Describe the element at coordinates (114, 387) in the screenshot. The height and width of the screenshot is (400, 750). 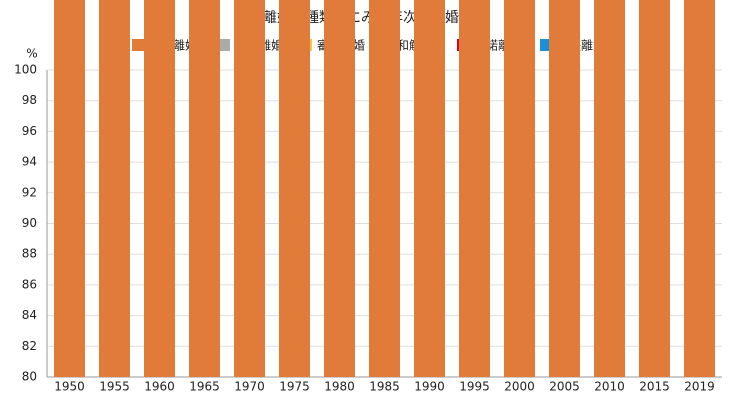
I see `x-tick-label: 1955` at that location.